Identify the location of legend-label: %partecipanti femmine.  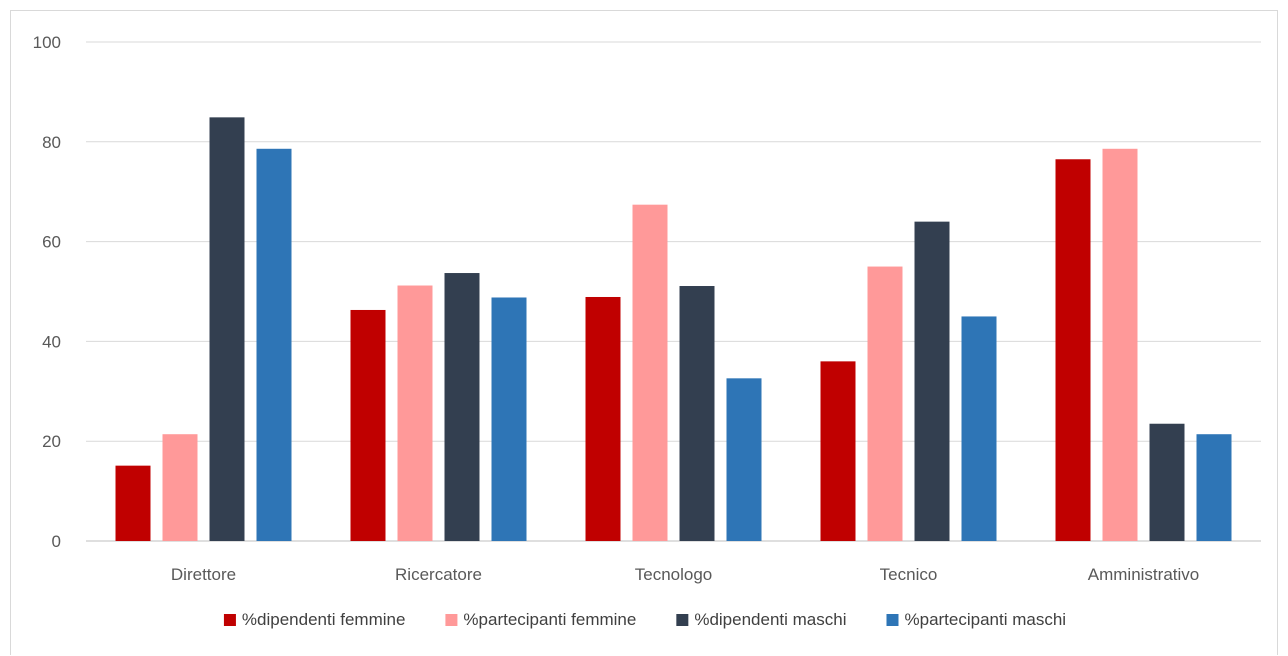
(549, 619).